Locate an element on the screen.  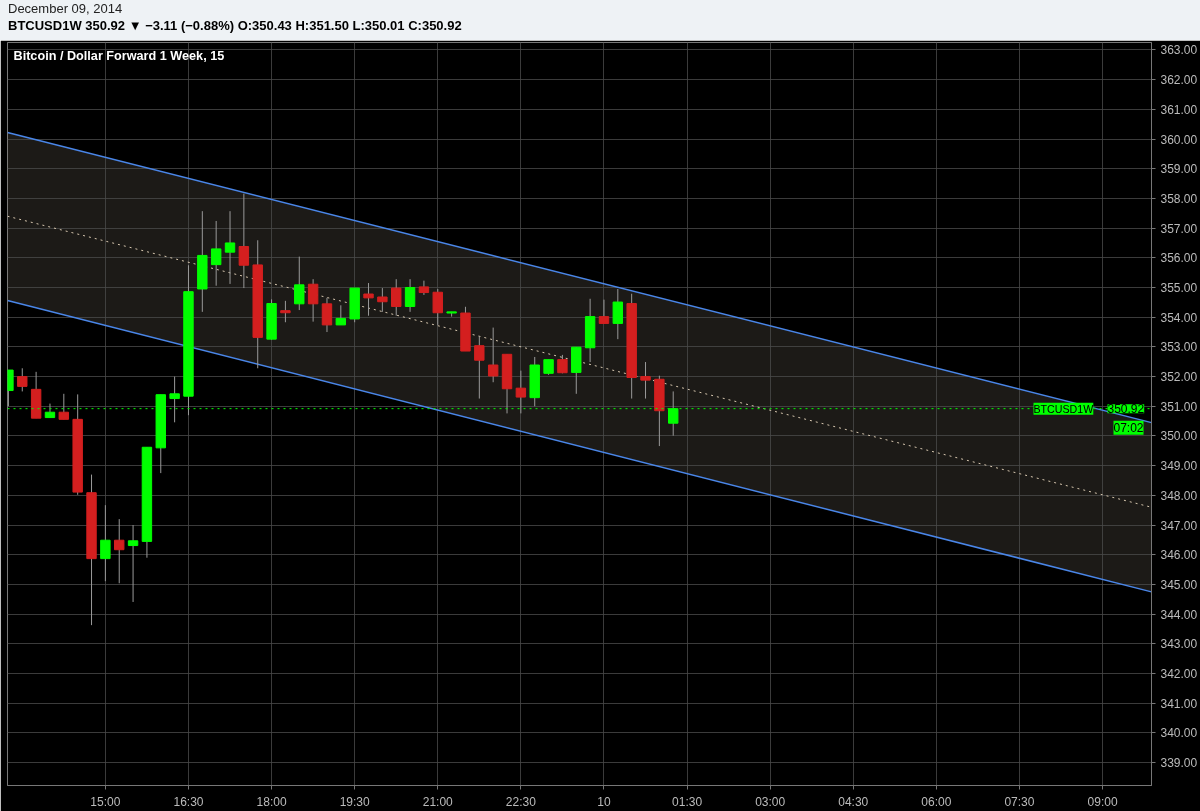
y-tick-label: 347.00 is located at coordinates (1179, 525).